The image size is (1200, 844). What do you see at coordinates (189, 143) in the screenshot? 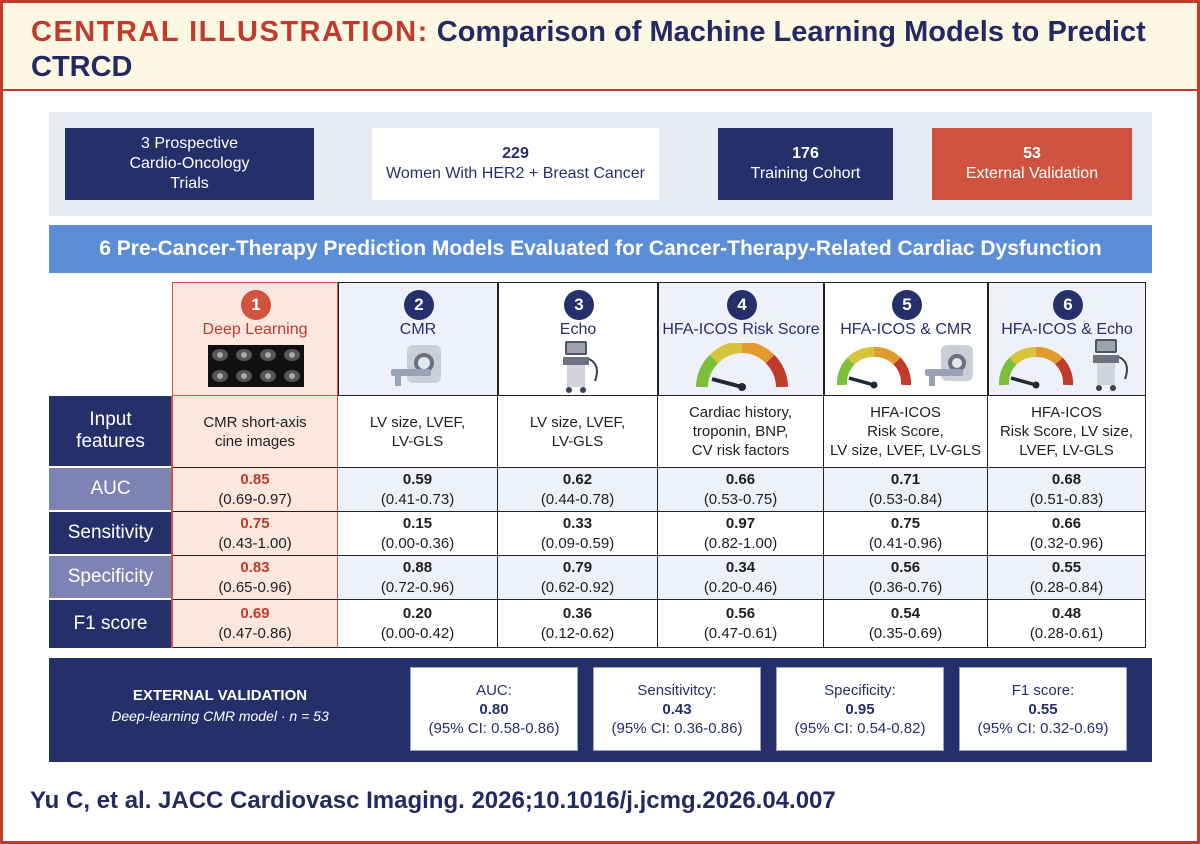
I see `trials-line-1: 3 Prospective` at bounding box center [189, 143].